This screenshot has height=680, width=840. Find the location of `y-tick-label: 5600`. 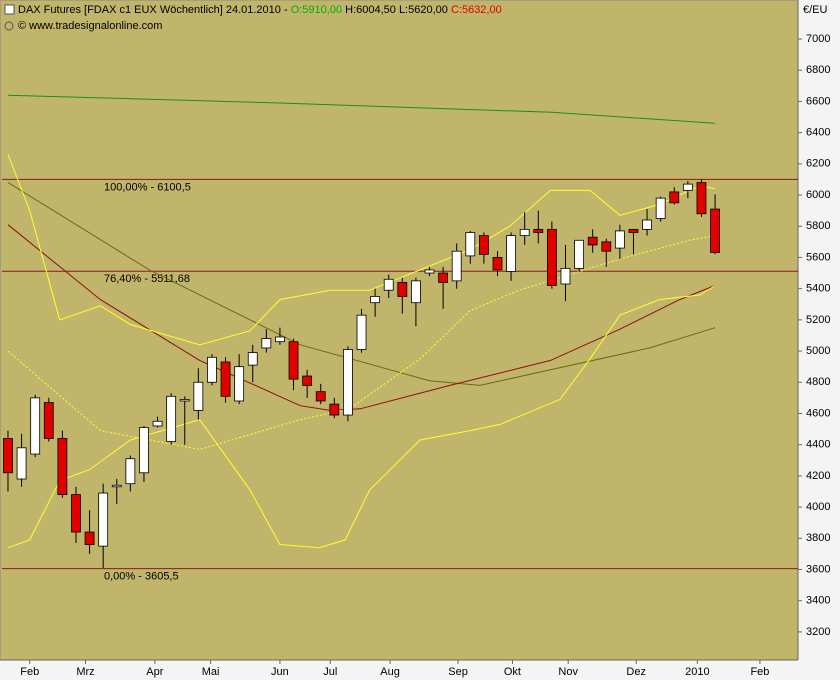

y-tick-label: 5600 is located at coordinates (818, 257).